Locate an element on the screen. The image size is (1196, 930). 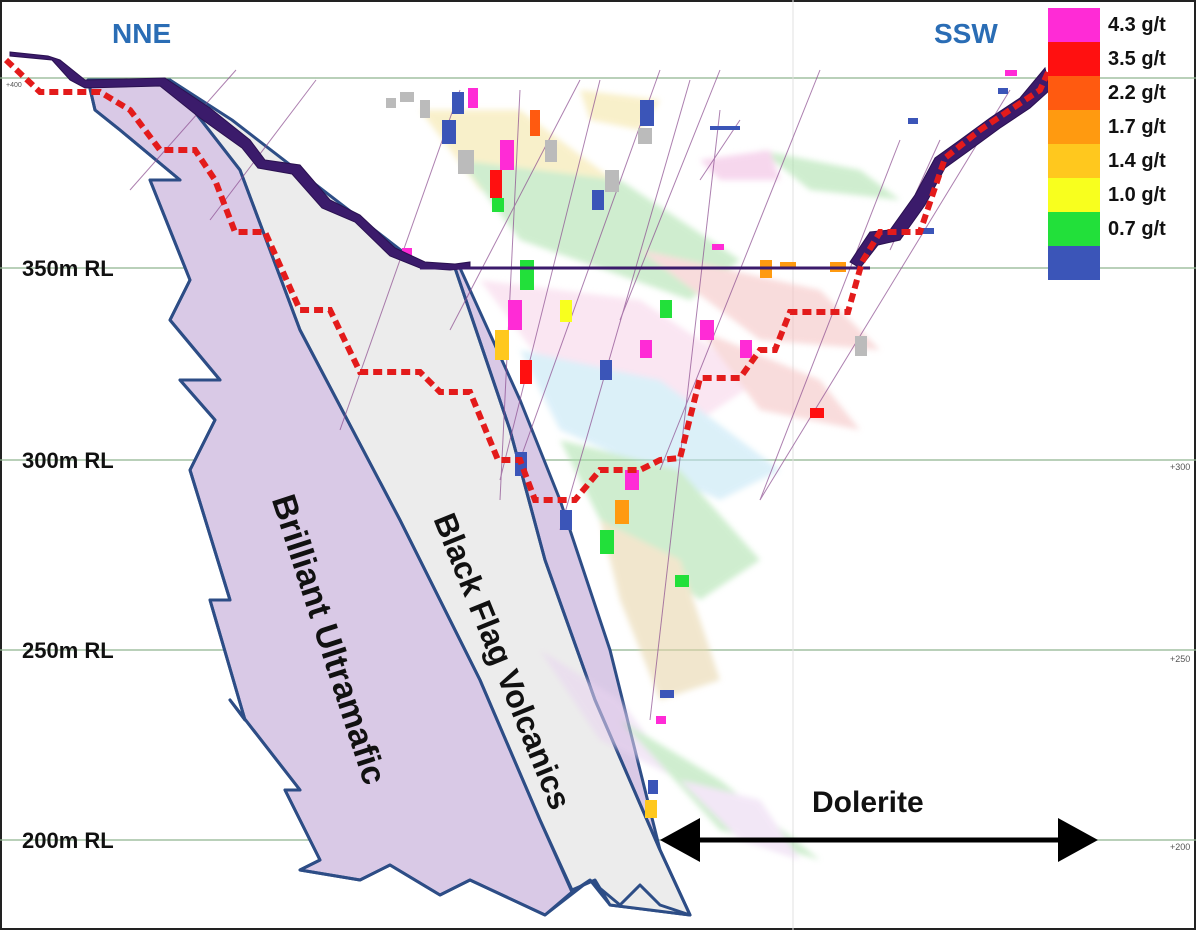
legend-row-2: 3.5 g/t is located at coordinates (1122, 59).